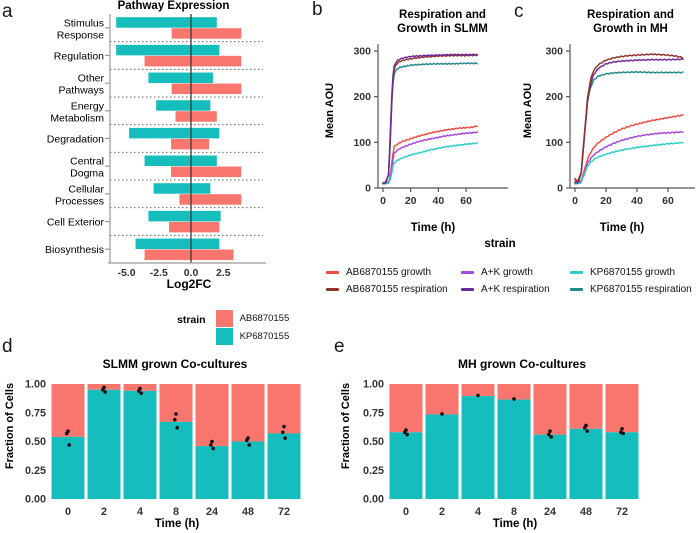  I want to click on fill-legend-title: strain, so click(191, 320).